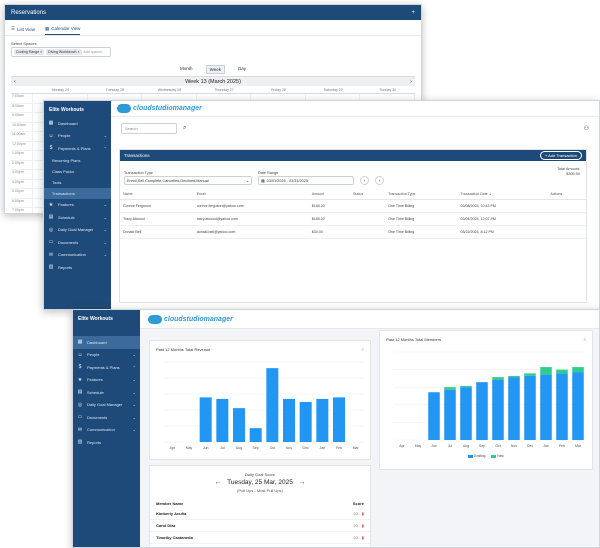  Describe the element at coordinates (302, 482) in the screenshot. I see `next-day-icon: →` at that location.